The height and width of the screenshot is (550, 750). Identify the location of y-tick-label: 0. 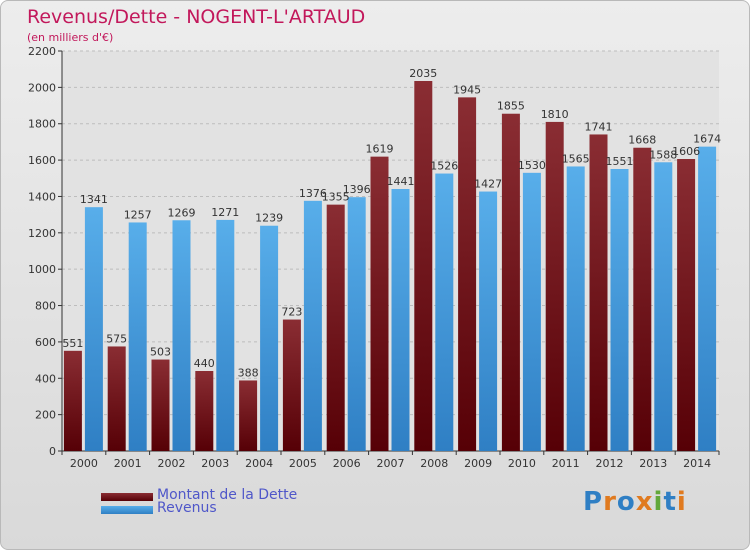
(52, 451).